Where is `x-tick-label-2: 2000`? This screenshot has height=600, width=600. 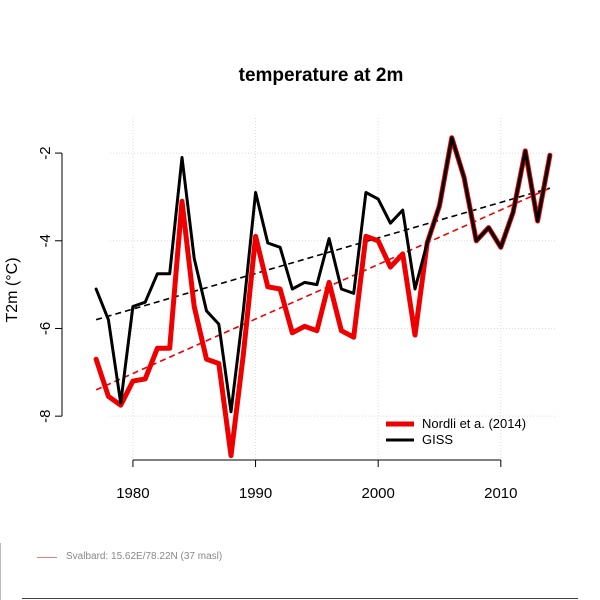 x-tick-label-2: 2000 is located at coordinates (377, 493).